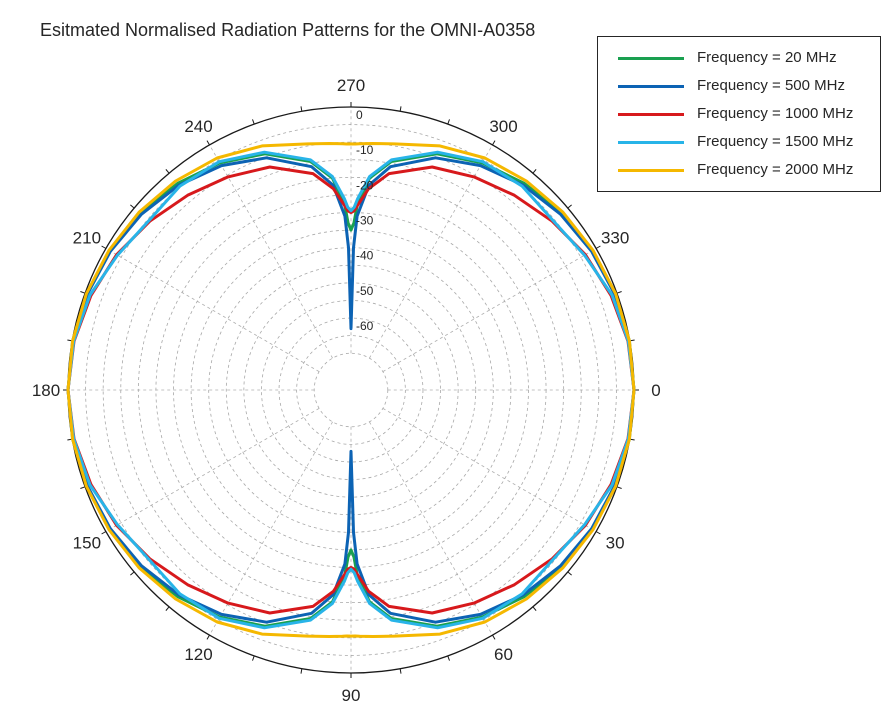  Describe the element at coordinates (775, 113) in the screenshot. I see `legend-label: Frequency = 1000 MHz` at that location.